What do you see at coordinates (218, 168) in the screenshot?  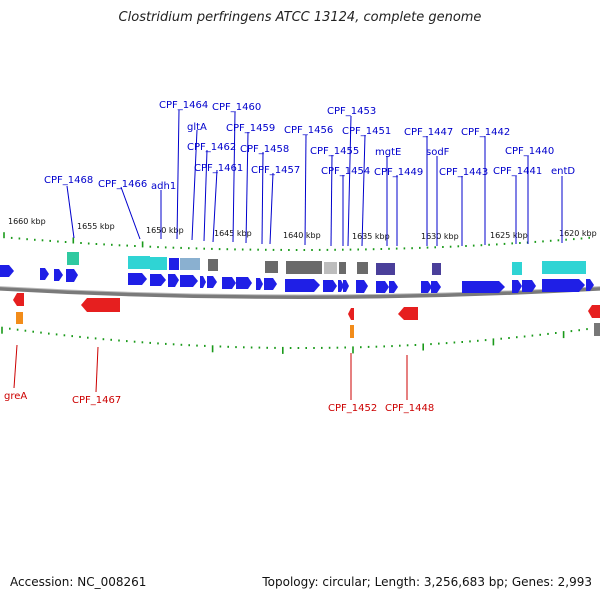 I see `gene-label-cpf-1461: CPF_1461` at bounding box center [218, 168].